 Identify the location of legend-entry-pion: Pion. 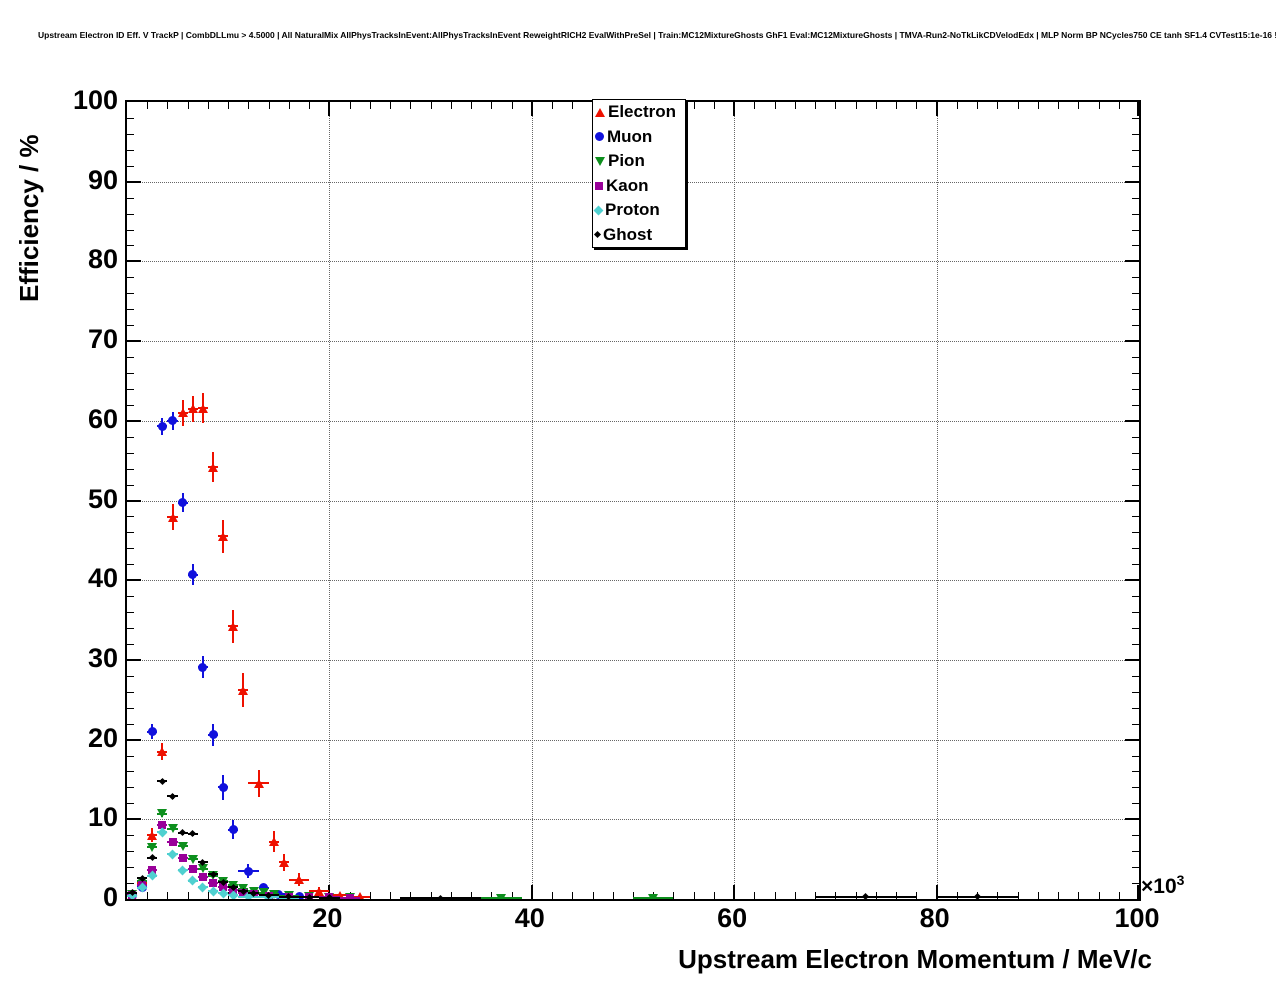
(639, 161).